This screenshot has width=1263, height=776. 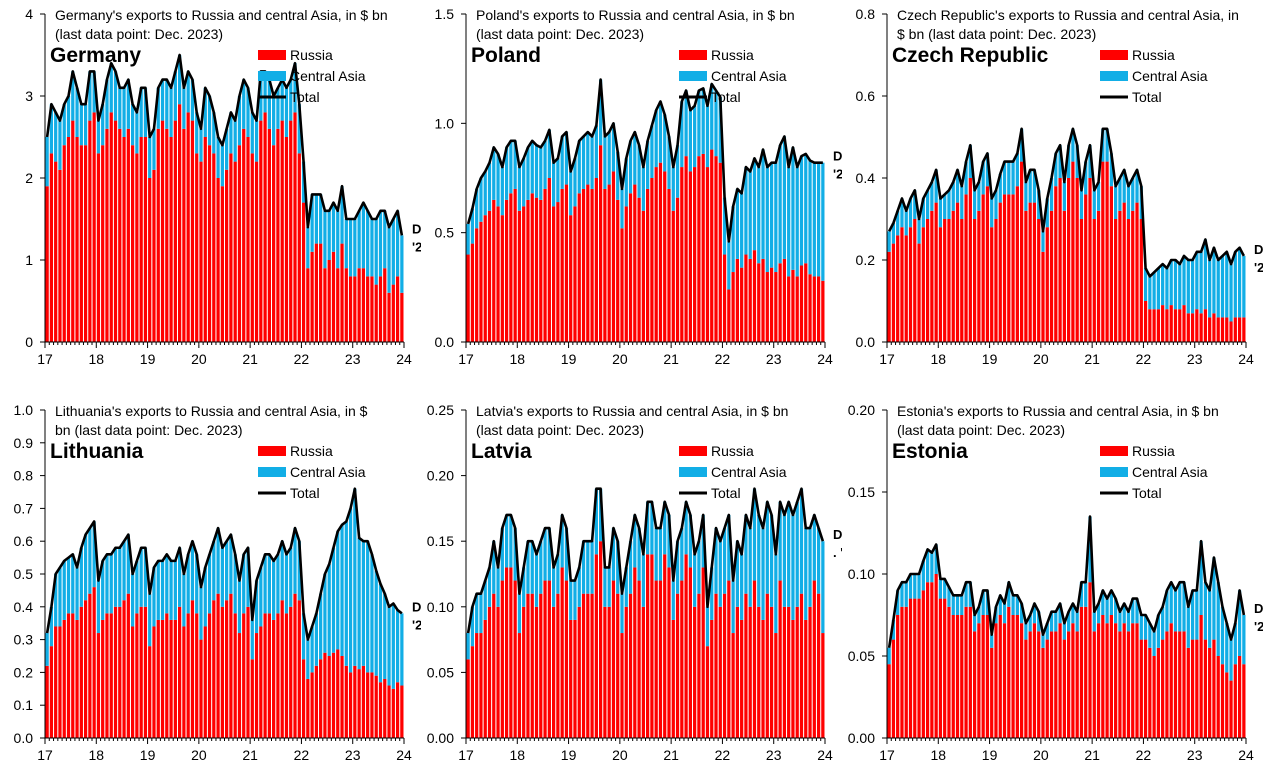 What do you see at coordinates (732, 55) in the screenshot?
I see `legend-label-russia: Russia` at bounding box center [732, 55].